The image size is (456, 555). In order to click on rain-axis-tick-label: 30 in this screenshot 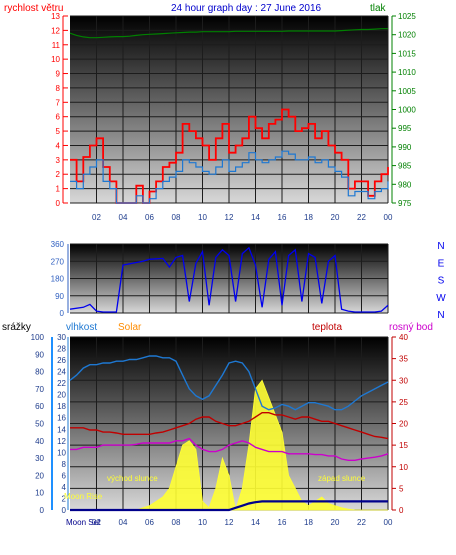, I will do `click(39, 458)`.